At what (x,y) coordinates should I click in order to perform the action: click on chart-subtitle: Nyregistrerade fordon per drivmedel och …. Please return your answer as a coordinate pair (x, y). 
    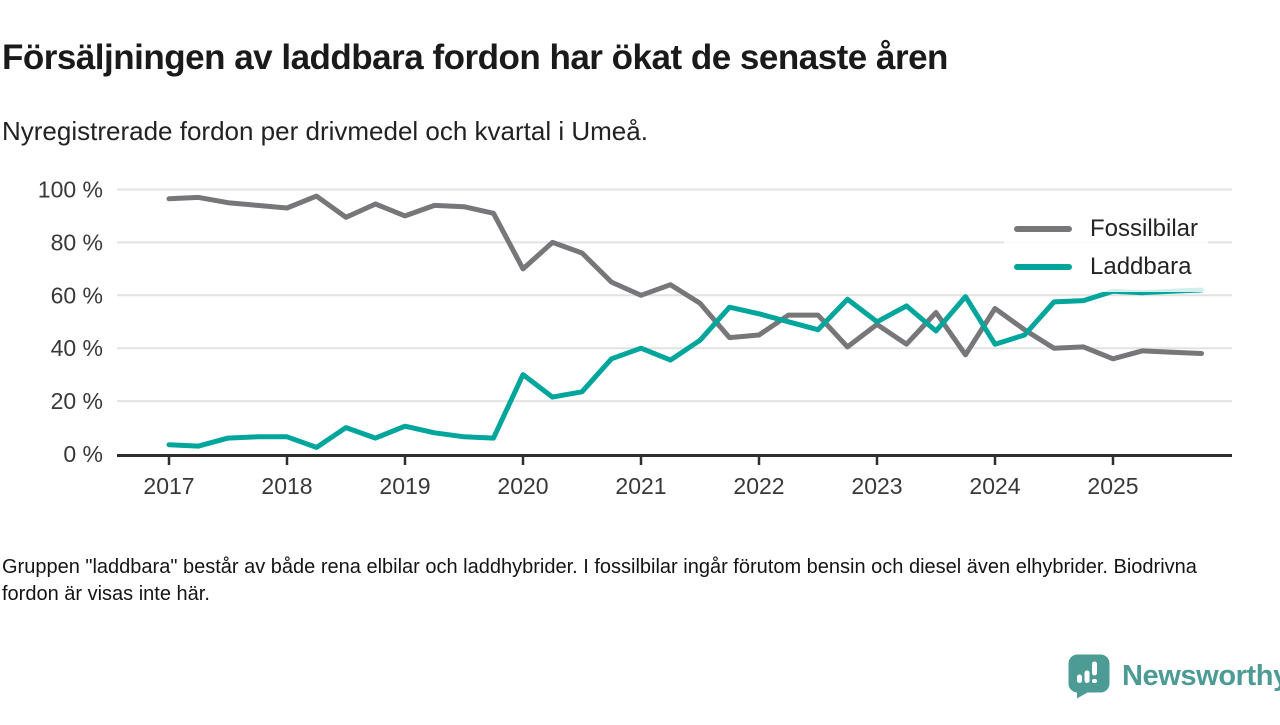
    Looking at the image, I should click on (325, 131).